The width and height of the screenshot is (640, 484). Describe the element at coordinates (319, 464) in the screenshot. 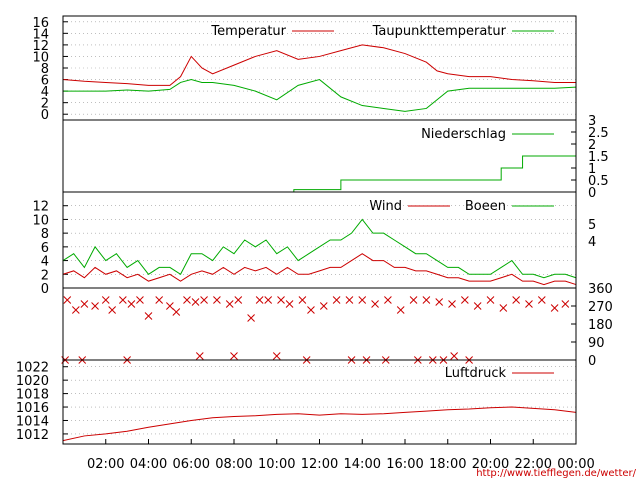

I see `x-tick-label-5: 12:00` at that location.